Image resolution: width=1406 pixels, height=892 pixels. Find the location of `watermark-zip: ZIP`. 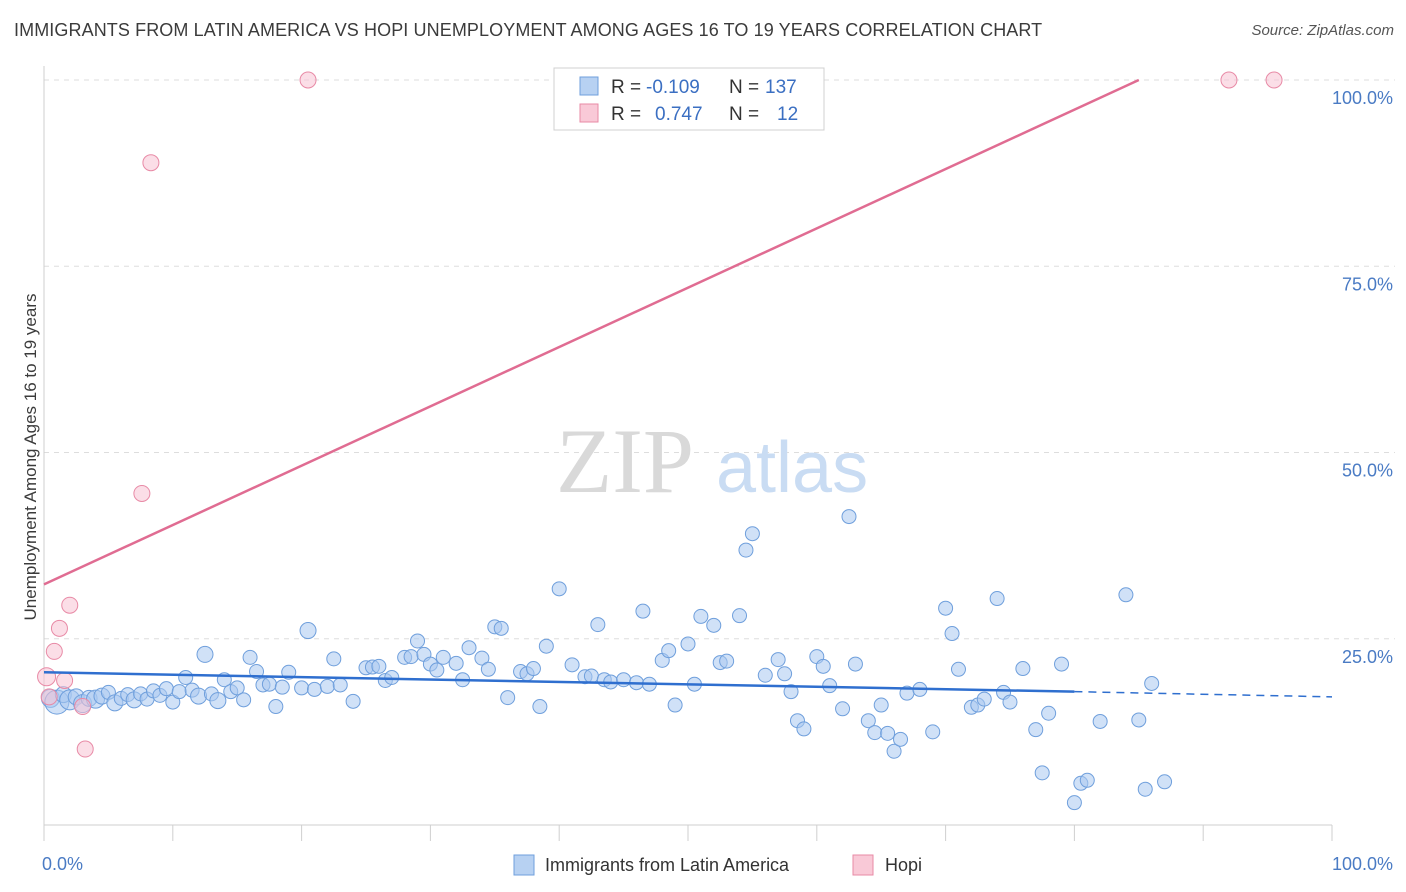

watermark-zip: ZIP is located at coordinates (625, 461).